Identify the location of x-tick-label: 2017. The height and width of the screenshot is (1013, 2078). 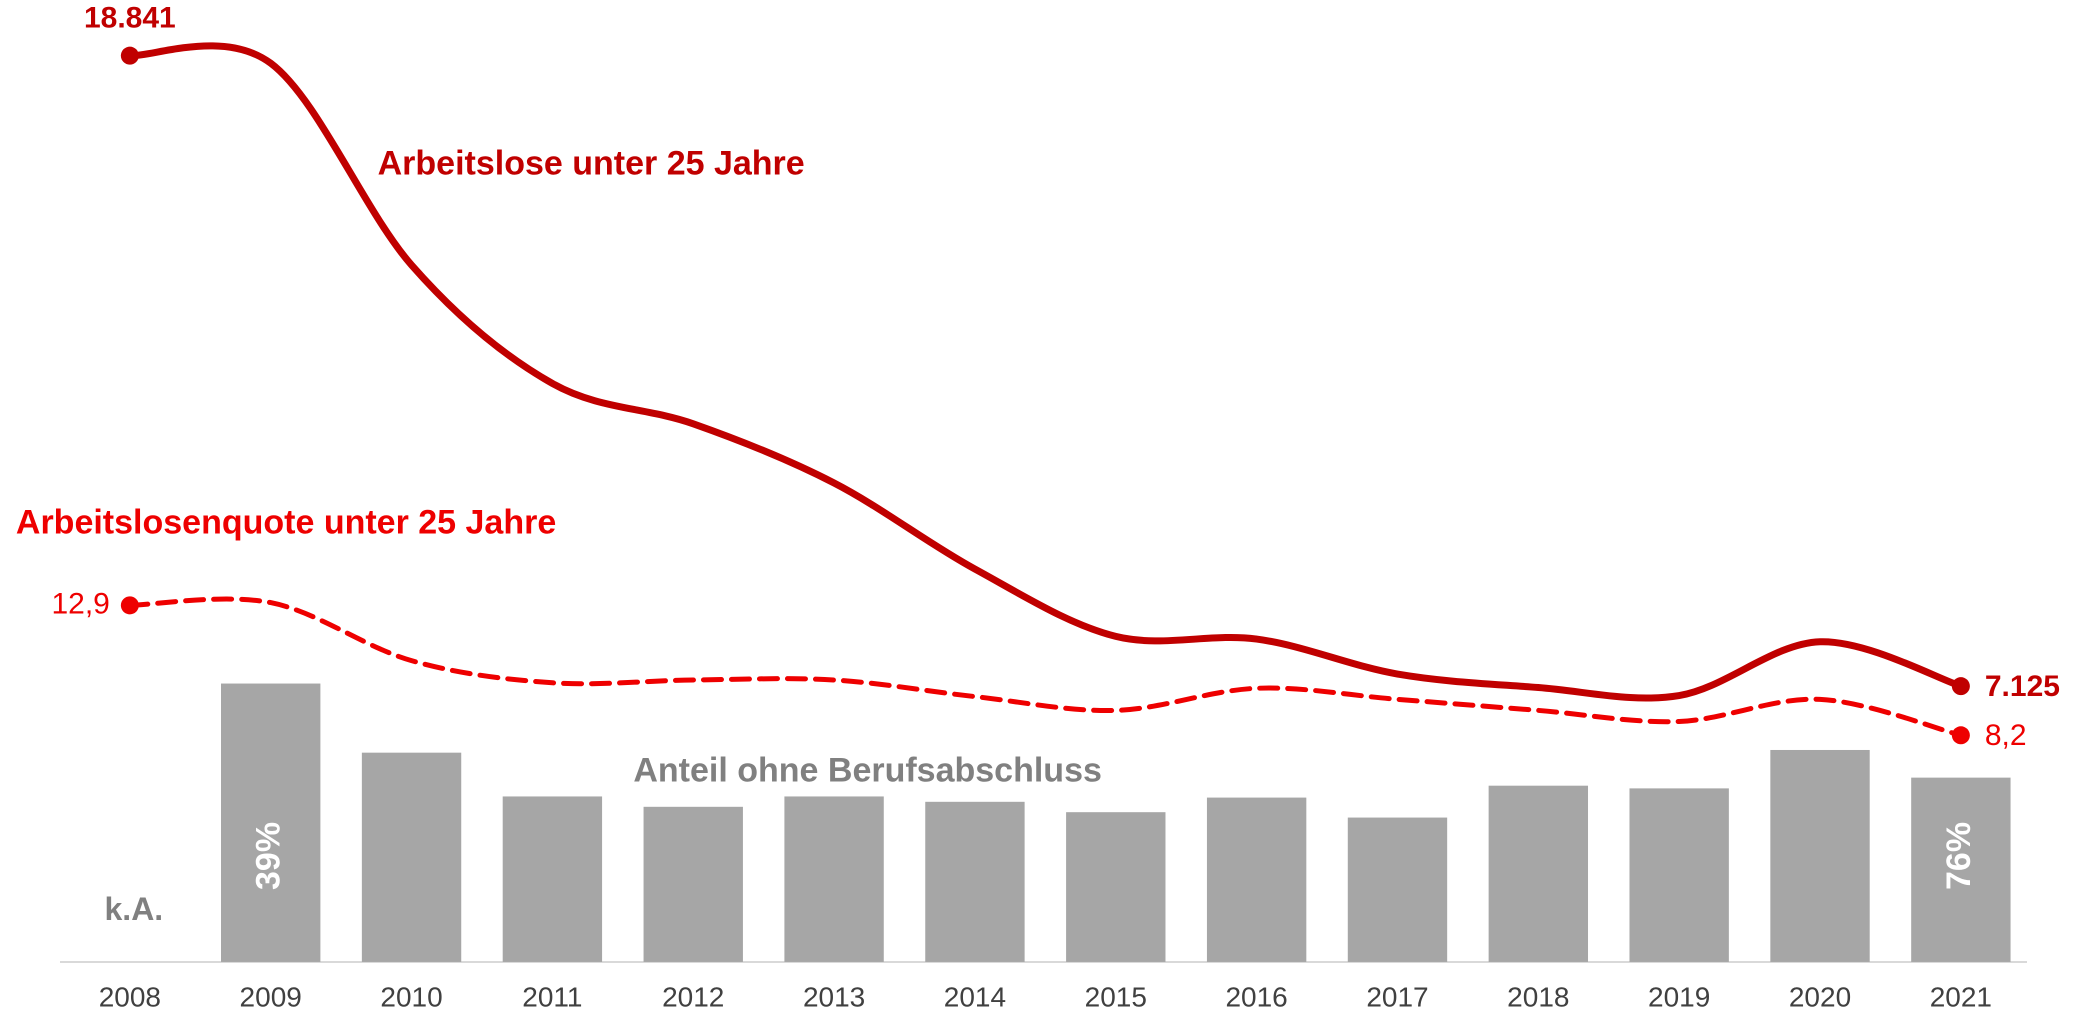
(1397, 996).